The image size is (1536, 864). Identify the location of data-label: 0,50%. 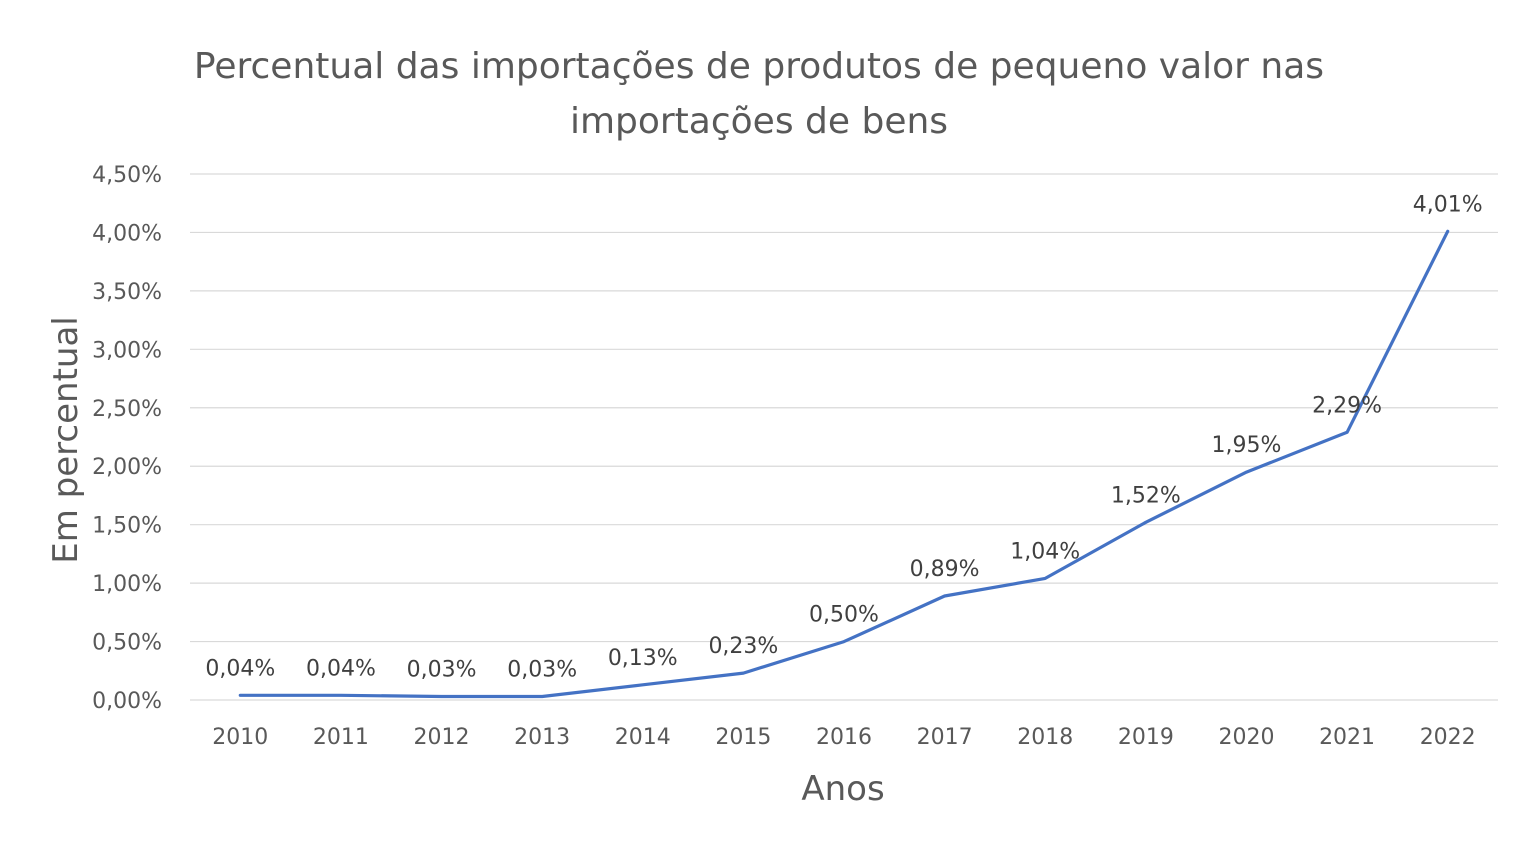
(844, 615).